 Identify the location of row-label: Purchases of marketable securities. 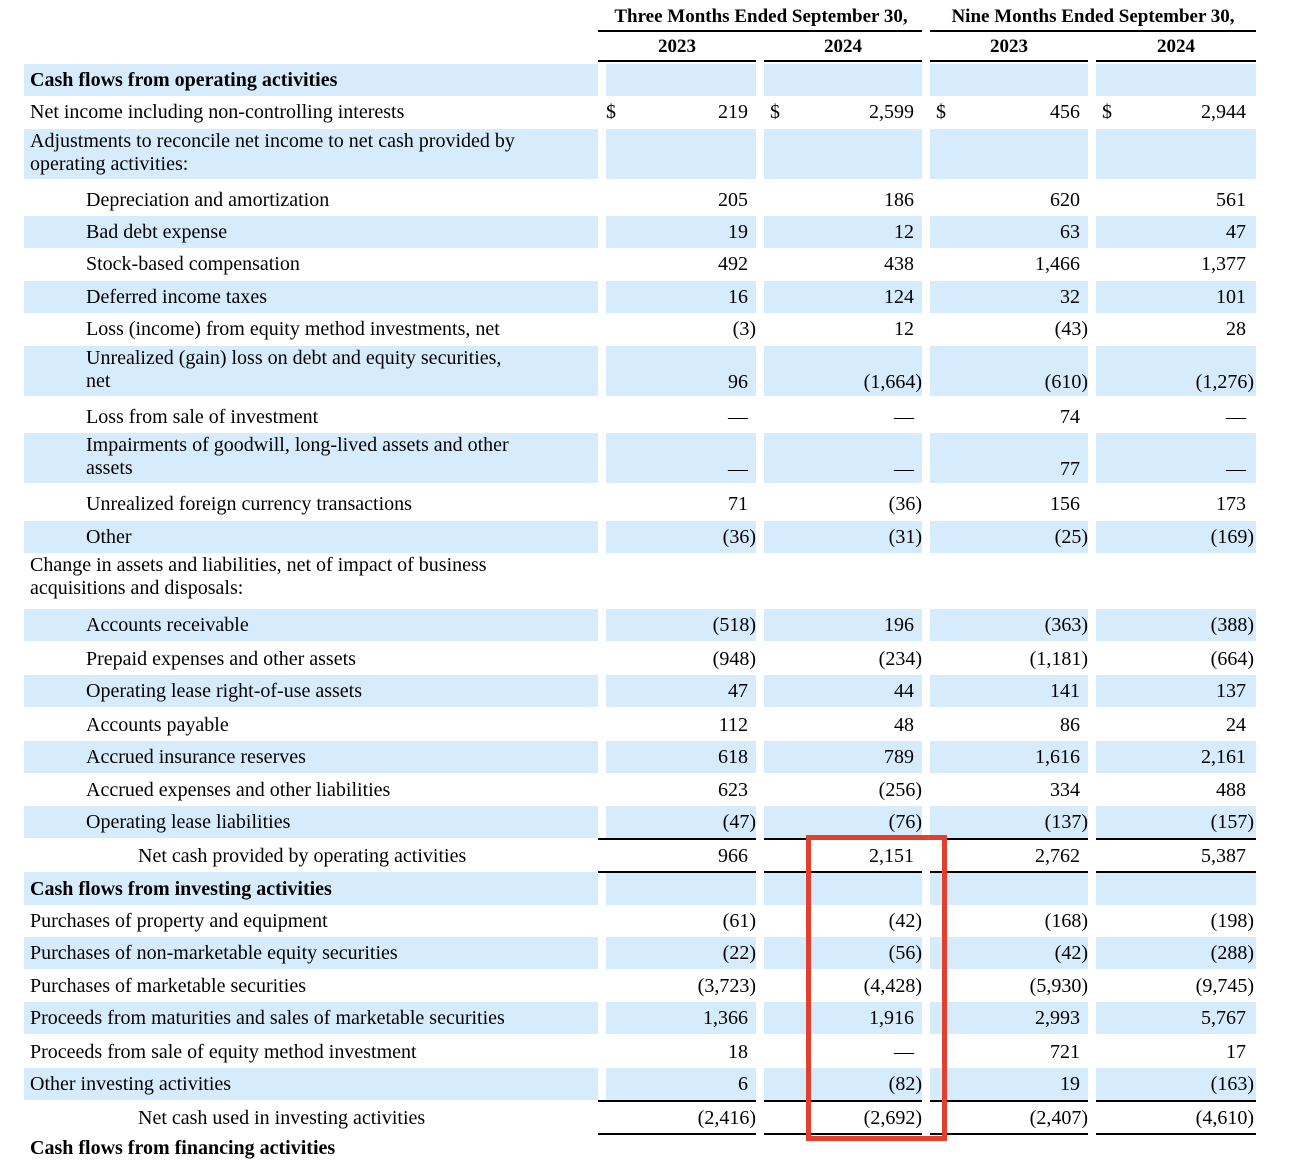
(317, 986).